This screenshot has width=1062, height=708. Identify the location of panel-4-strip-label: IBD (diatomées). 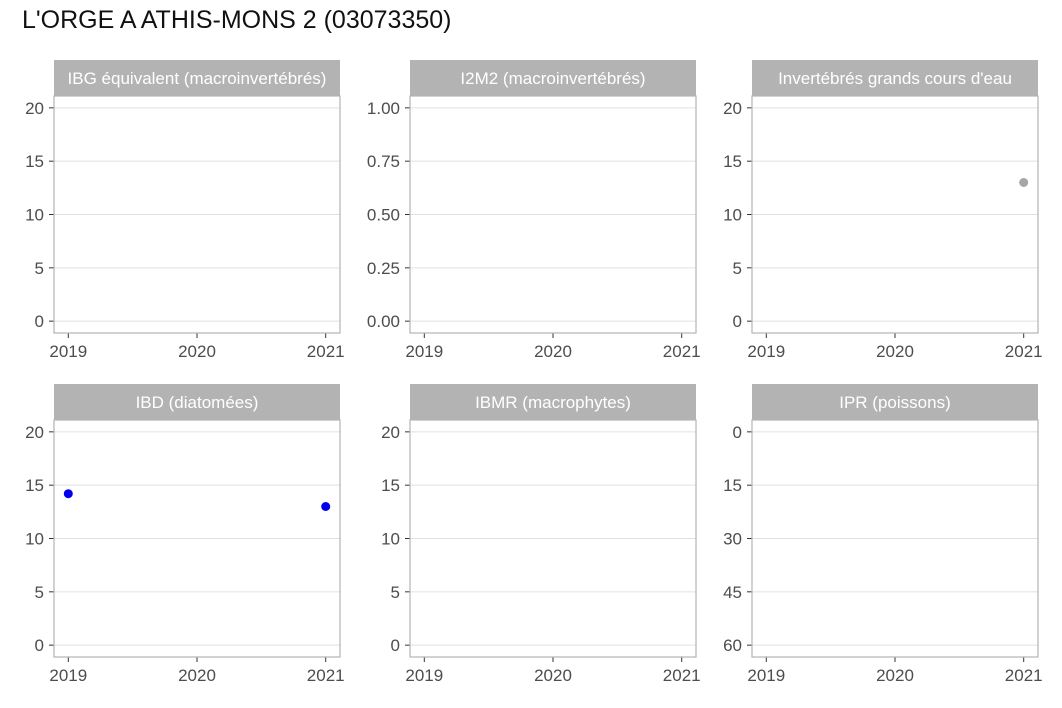
(197, 402).